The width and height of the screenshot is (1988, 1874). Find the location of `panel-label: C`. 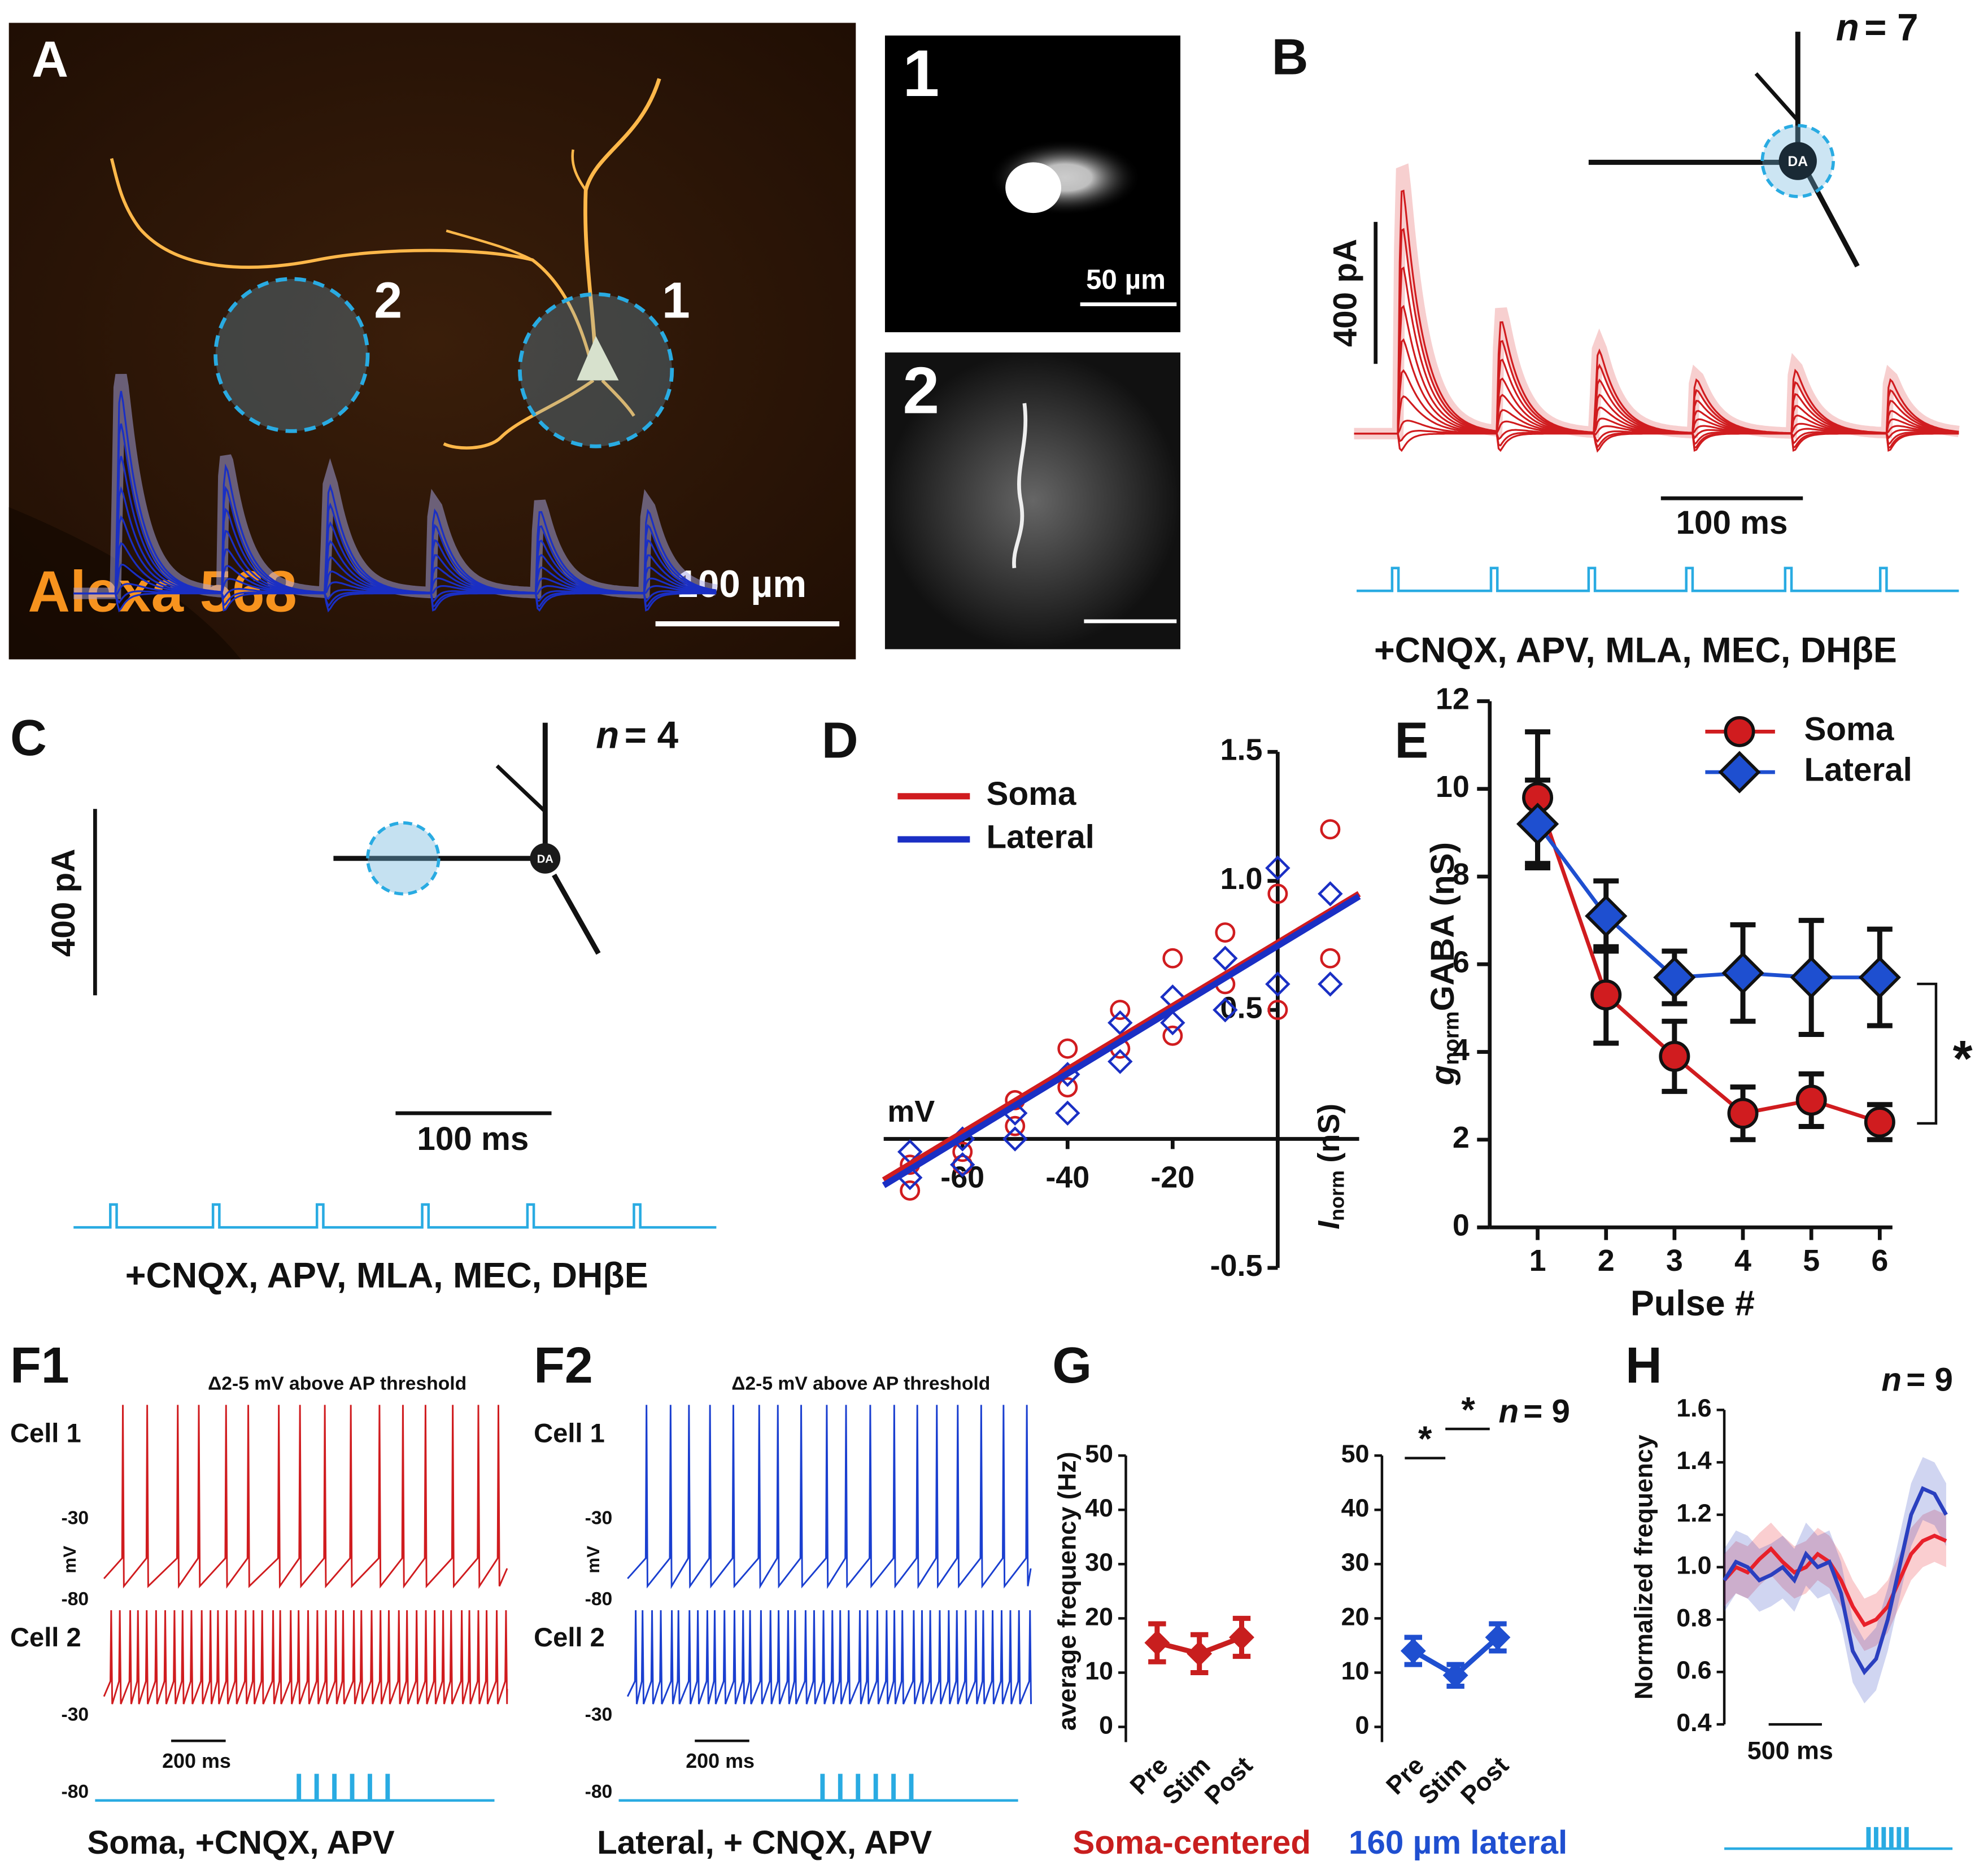

panel-label: C is located at coordinates (28, 738).